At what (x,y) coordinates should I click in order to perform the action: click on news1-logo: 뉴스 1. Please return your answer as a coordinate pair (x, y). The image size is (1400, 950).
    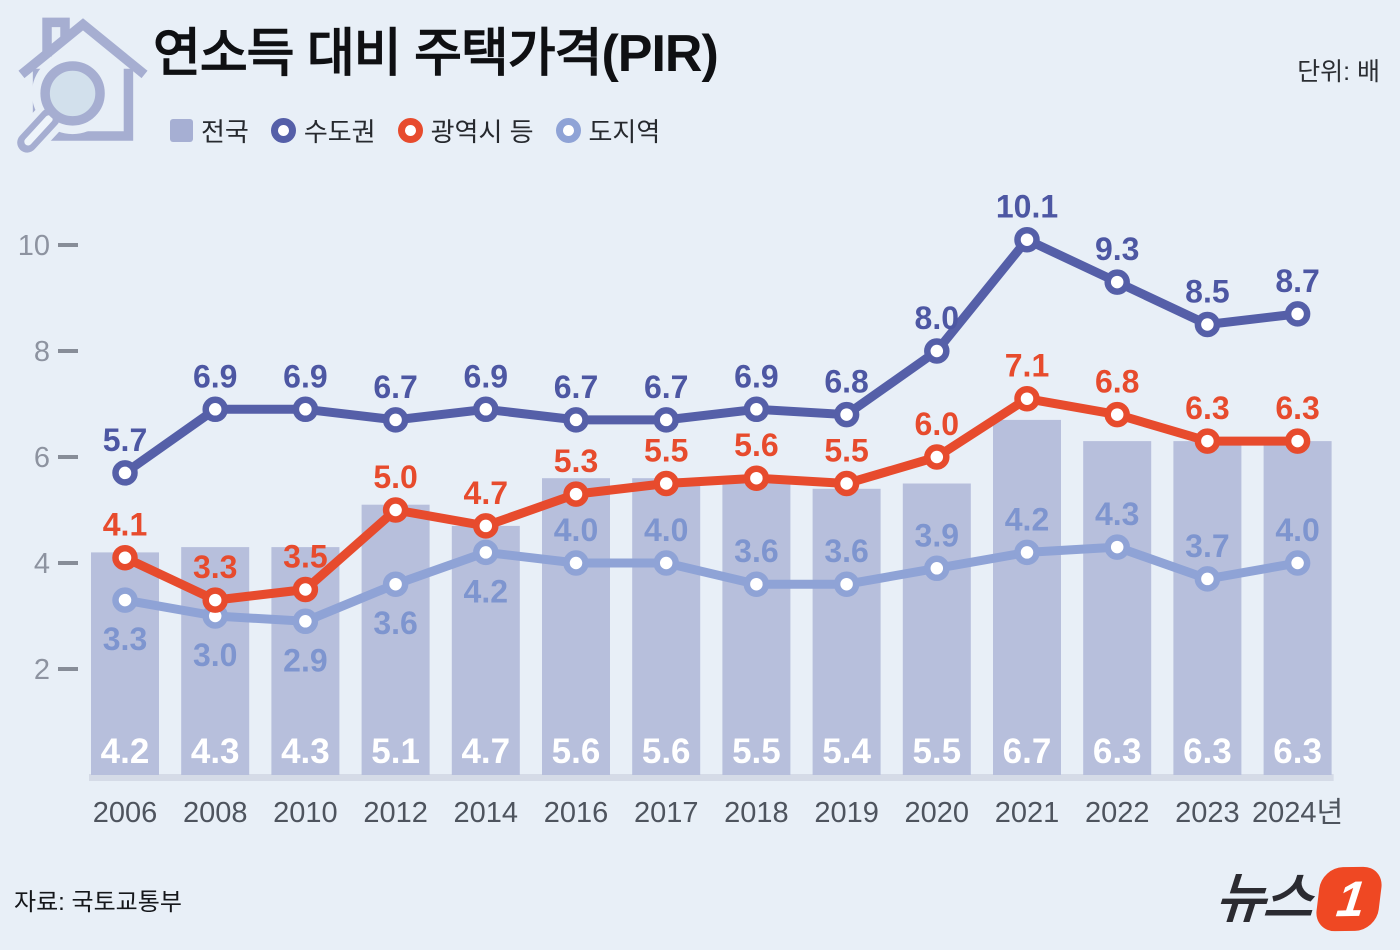
    Looking at the image, I should click on (1299, 899).